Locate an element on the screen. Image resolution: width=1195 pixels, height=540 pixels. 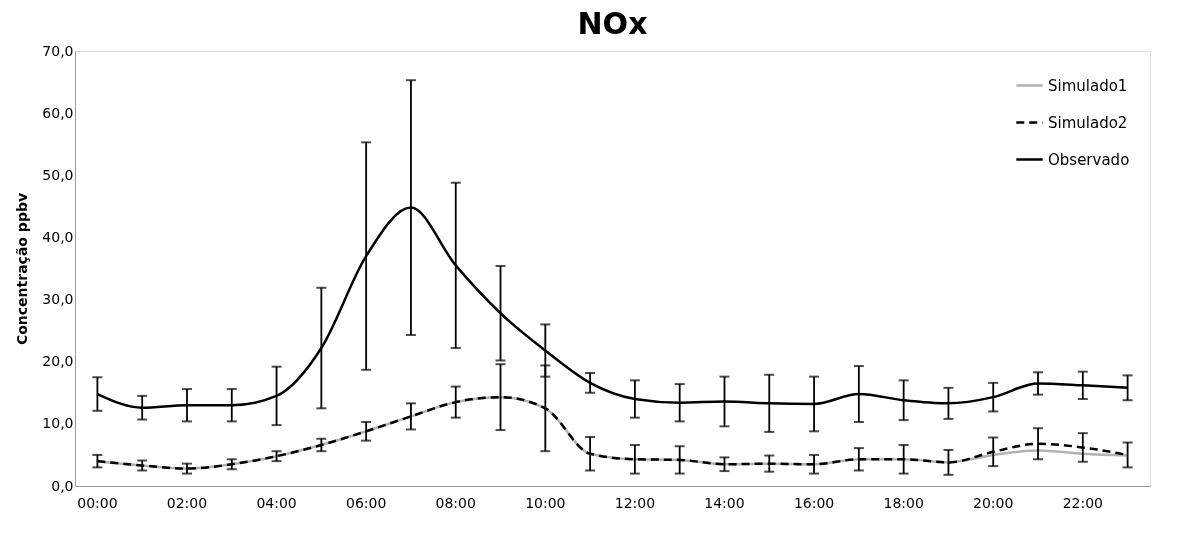
y-tick-label: 50,0 is located at coordinates (58, 174).